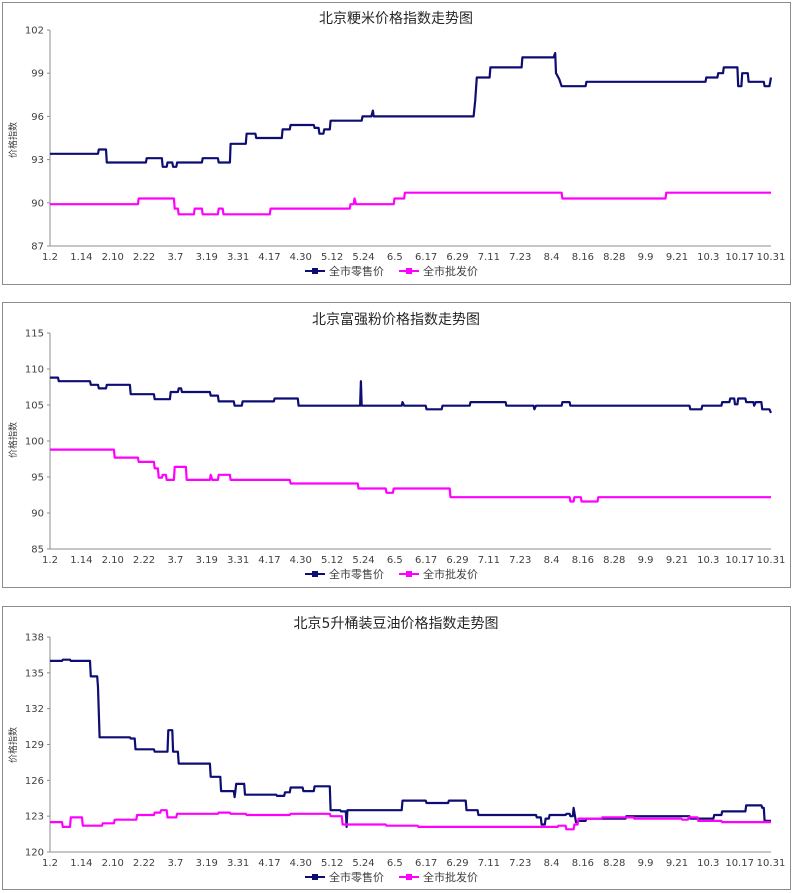 The image size is (795, 893). Describe the element at coordinates (37, 247) in the screenshot. I see `y-tick-label: 87` at that location.